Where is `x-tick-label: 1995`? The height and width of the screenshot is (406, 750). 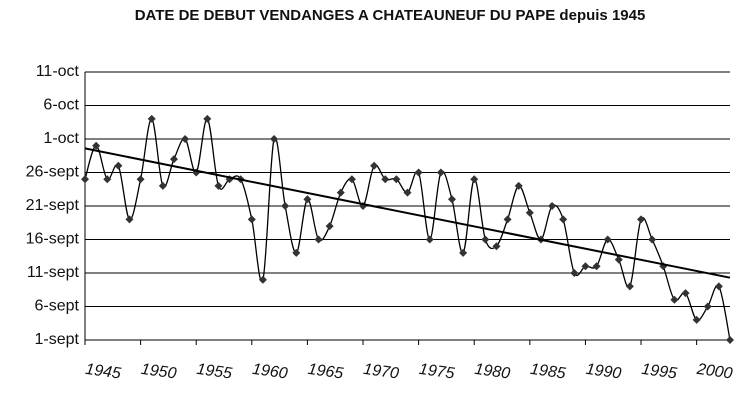 x-tick-label: 1995 is located at coordinates (659, 372).